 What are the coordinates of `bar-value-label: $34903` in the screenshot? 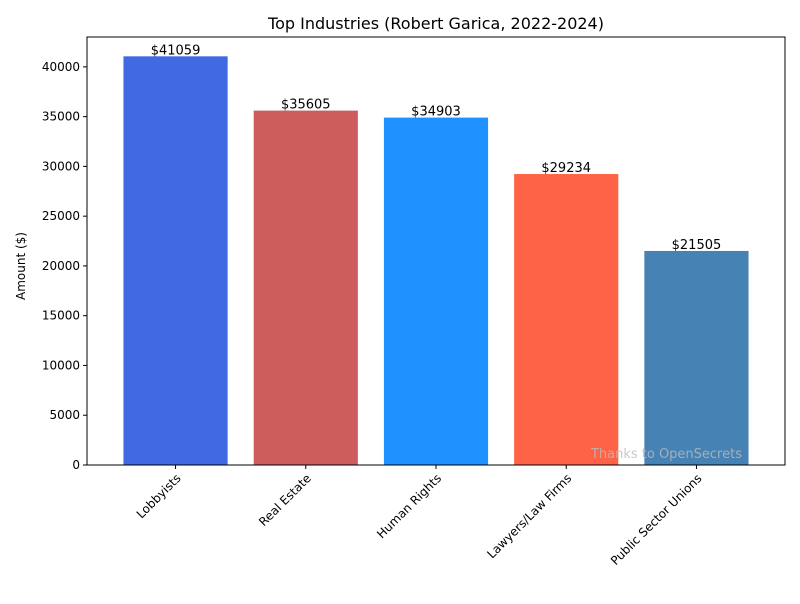 It's located at (436, 112).